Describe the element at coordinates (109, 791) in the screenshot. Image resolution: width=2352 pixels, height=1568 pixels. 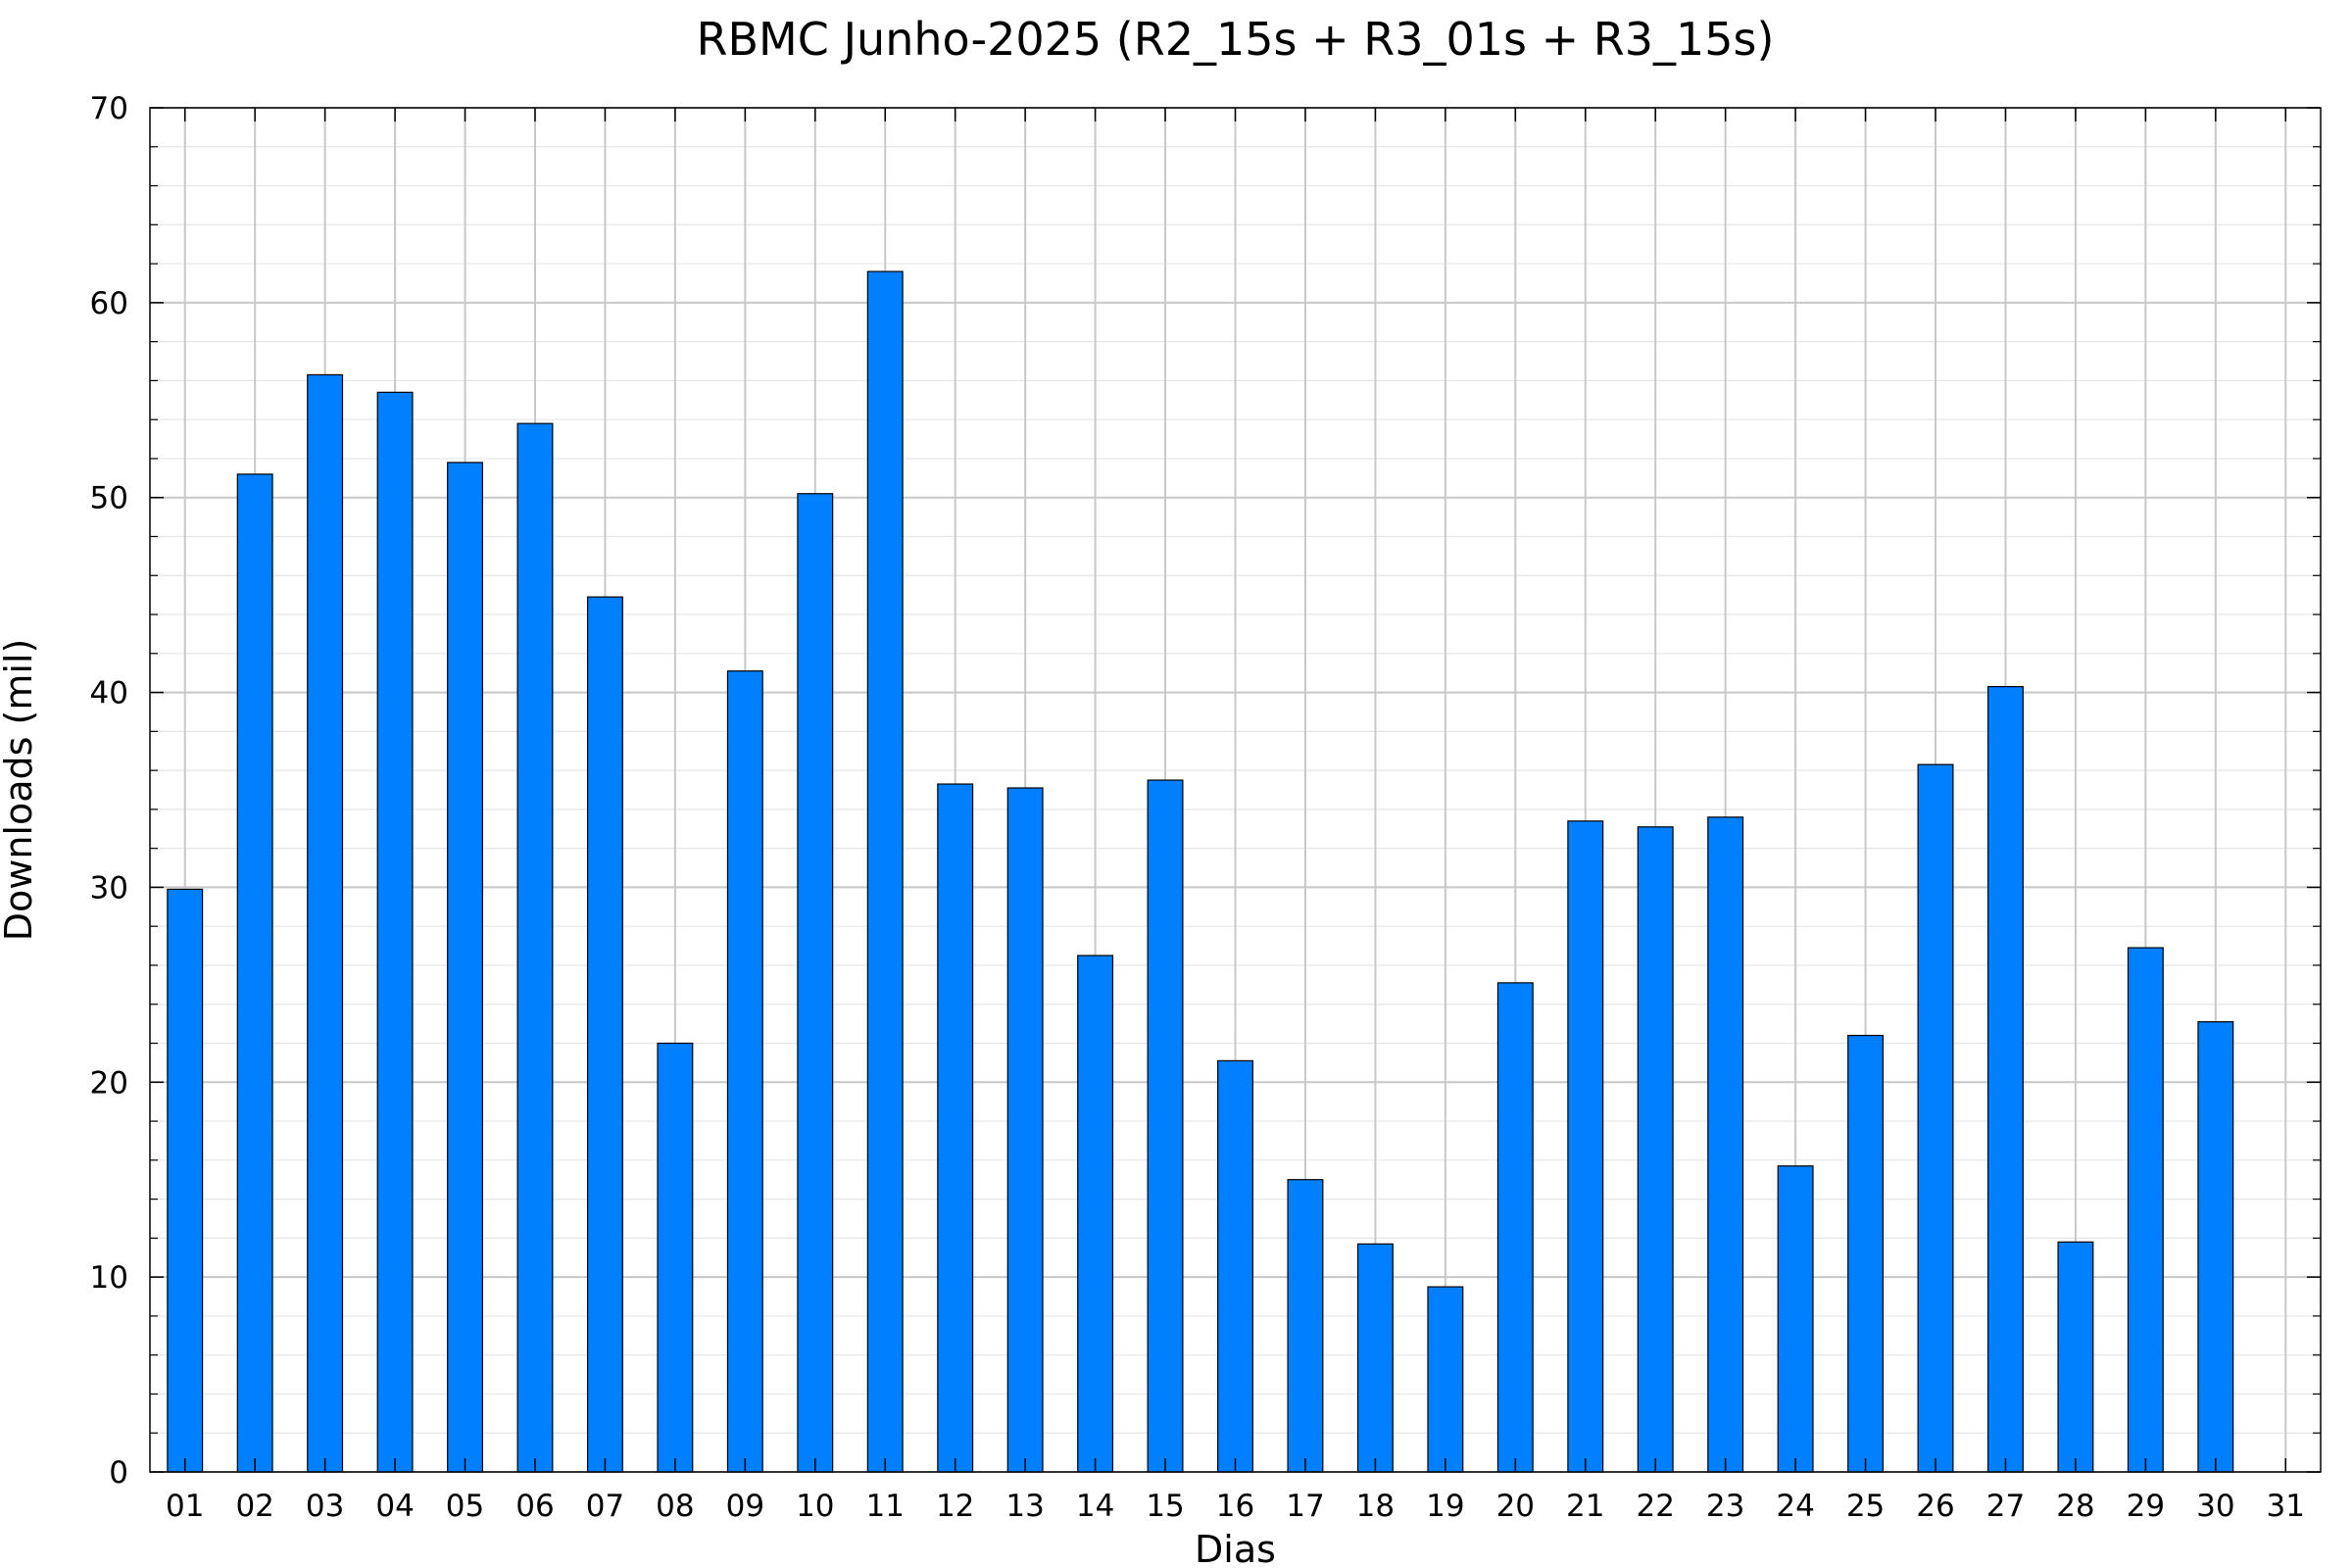
I see `y-tick-labels: 0 10 20 30 40 50 60 70` at that location.